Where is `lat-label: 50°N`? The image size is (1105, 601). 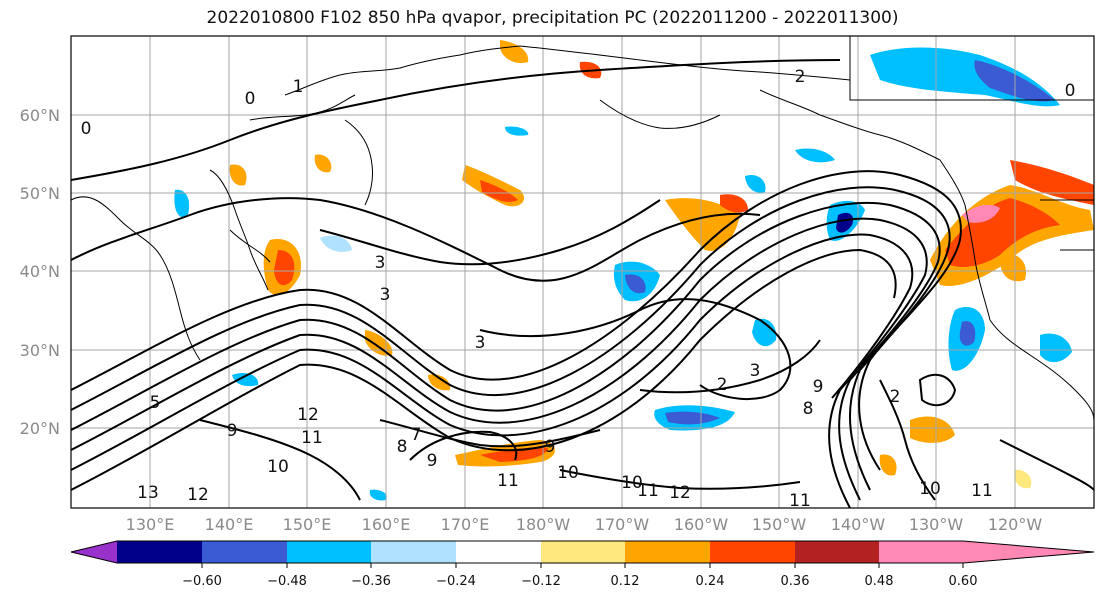 lat-label: 50°N is located at coordinates (40, 193).